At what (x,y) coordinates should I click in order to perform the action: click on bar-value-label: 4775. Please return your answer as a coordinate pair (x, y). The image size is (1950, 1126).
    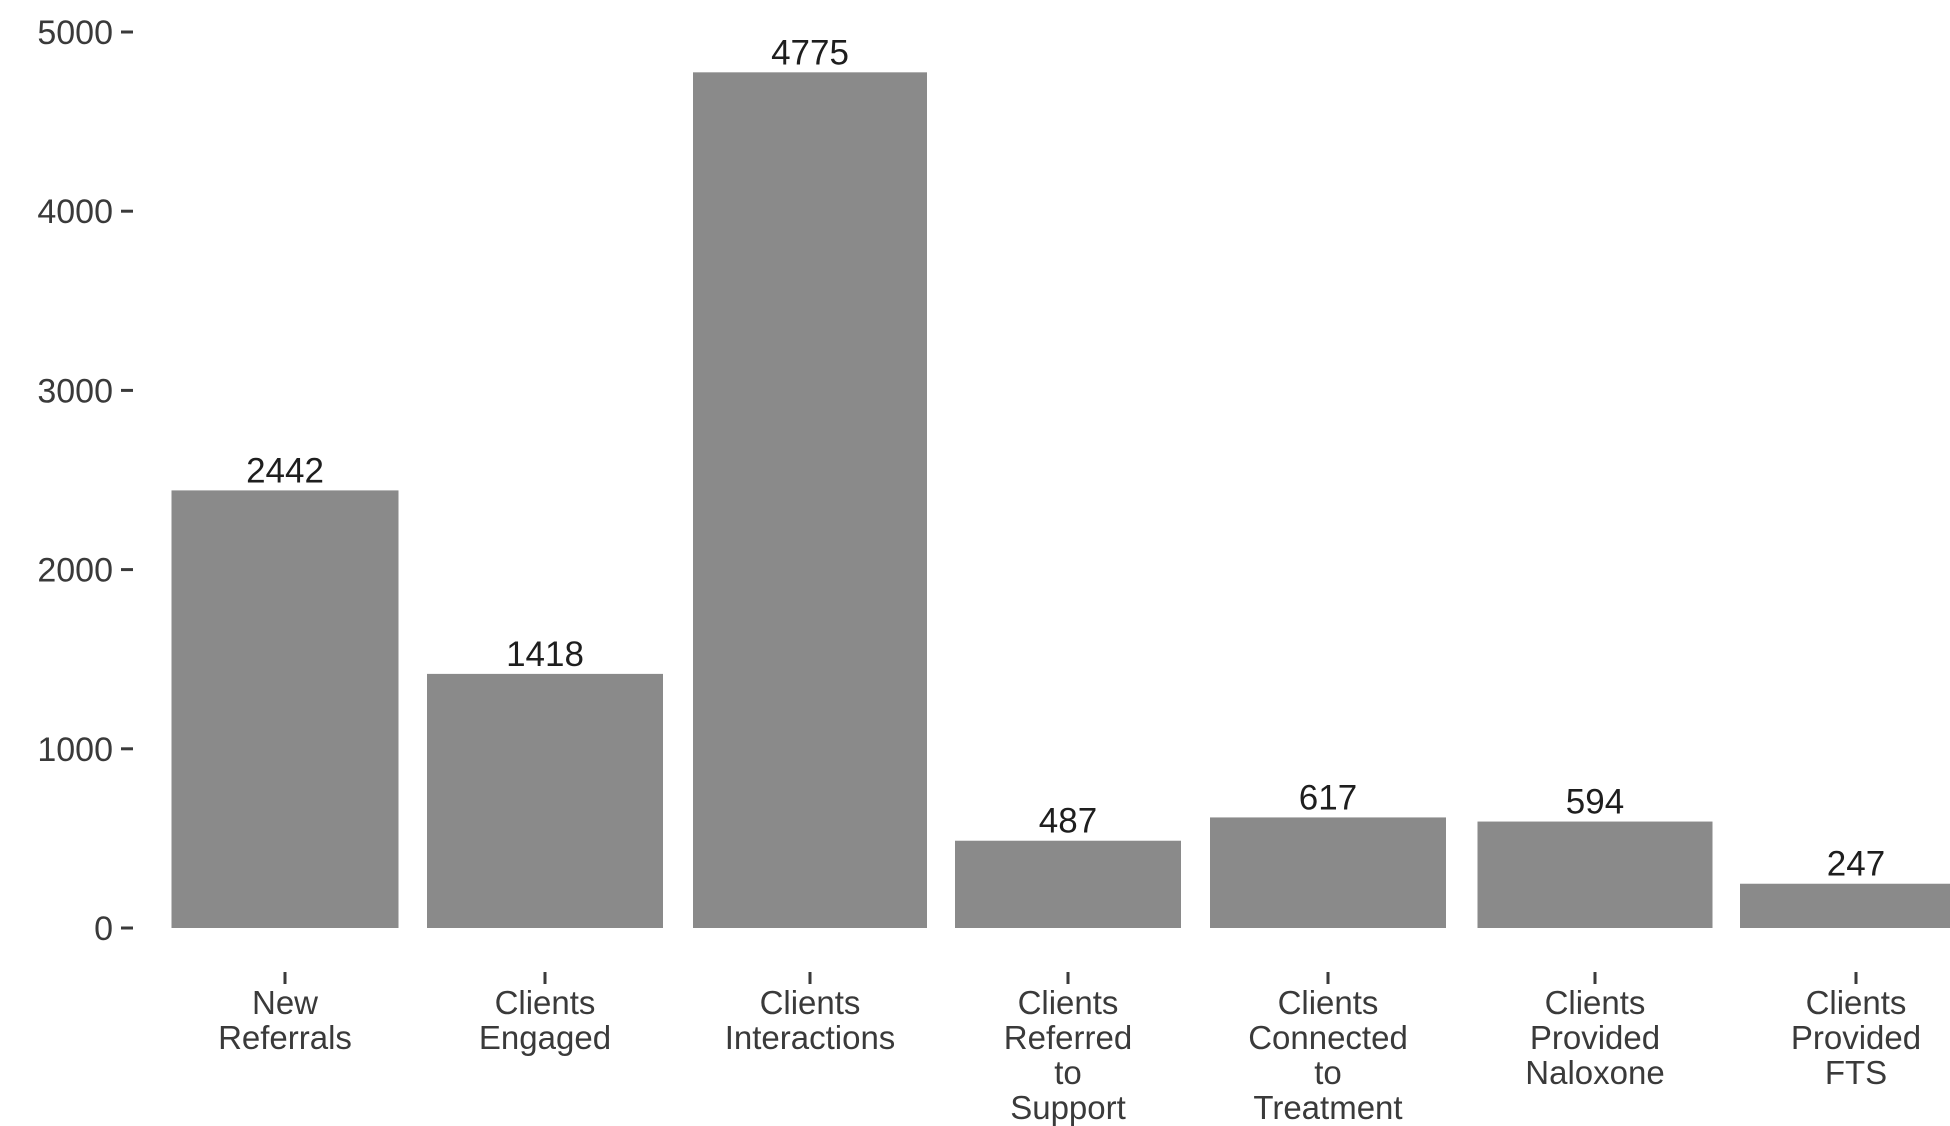
    Looking at the image, I should click on (810, 52).